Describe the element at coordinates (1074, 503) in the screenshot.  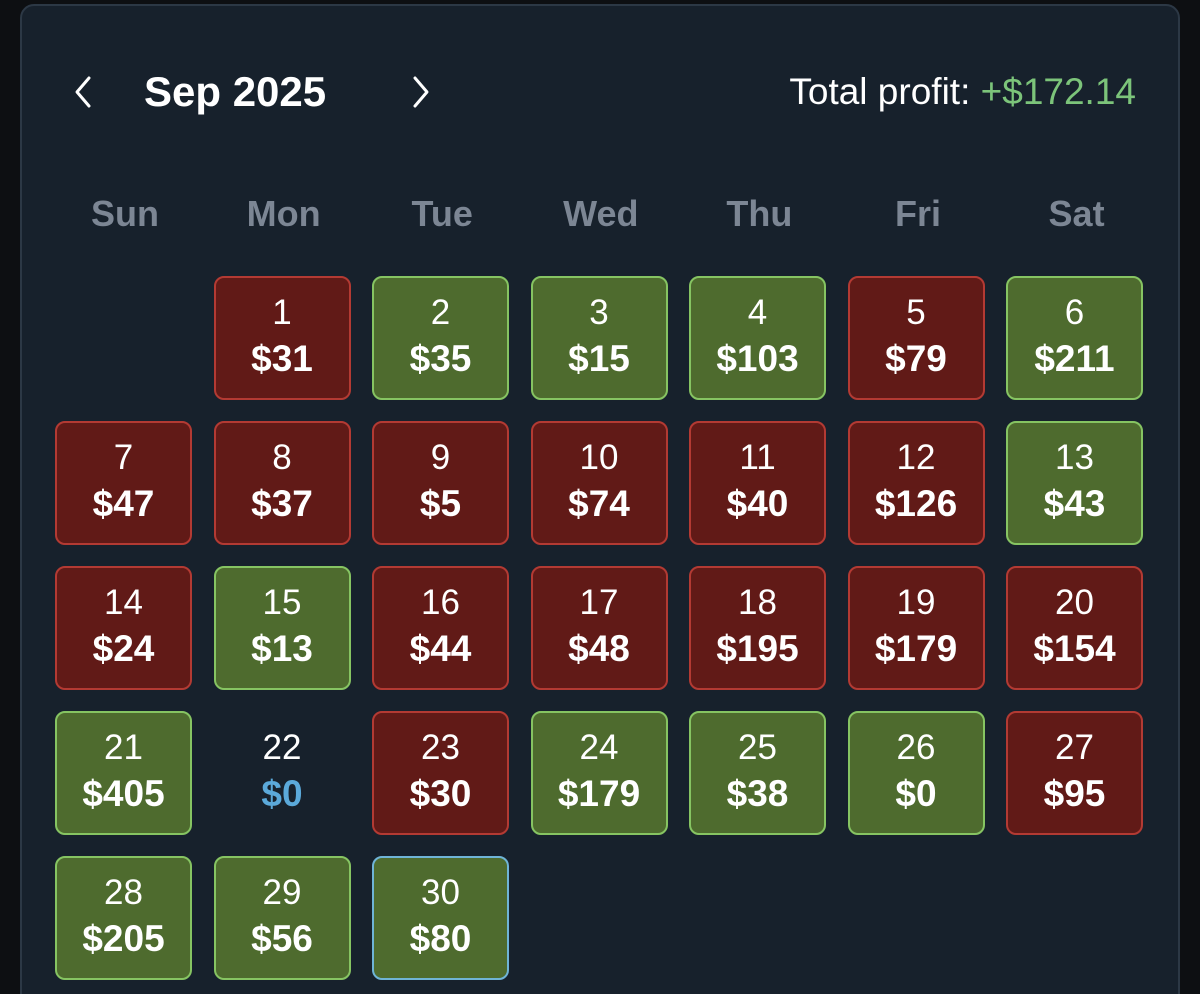
I see `day-amount: $43` at that location.